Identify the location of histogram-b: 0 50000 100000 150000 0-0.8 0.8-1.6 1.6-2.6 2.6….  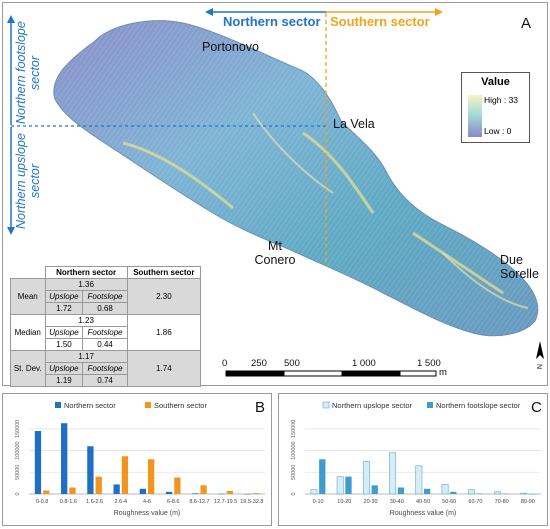
(140, 458).